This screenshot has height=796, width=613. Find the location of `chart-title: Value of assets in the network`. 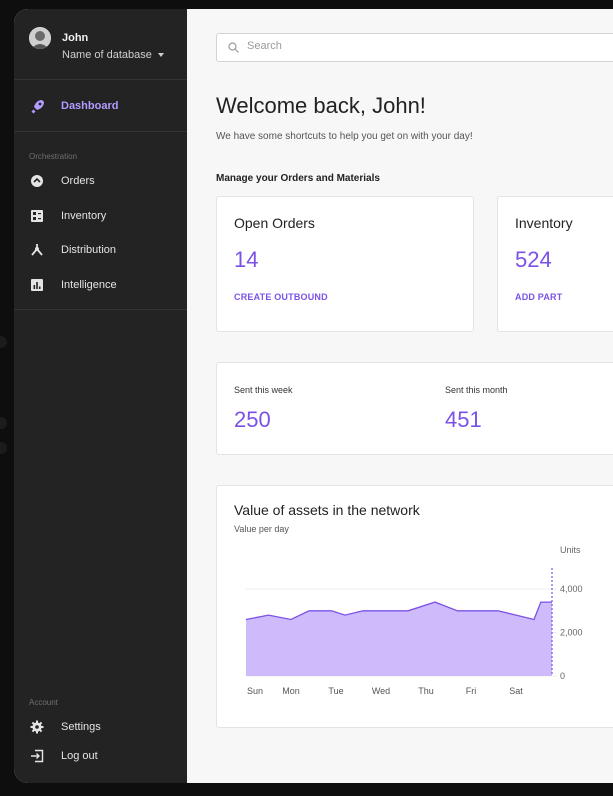

chart-title: Value of assets in the network is located at coordinates (327, 510).